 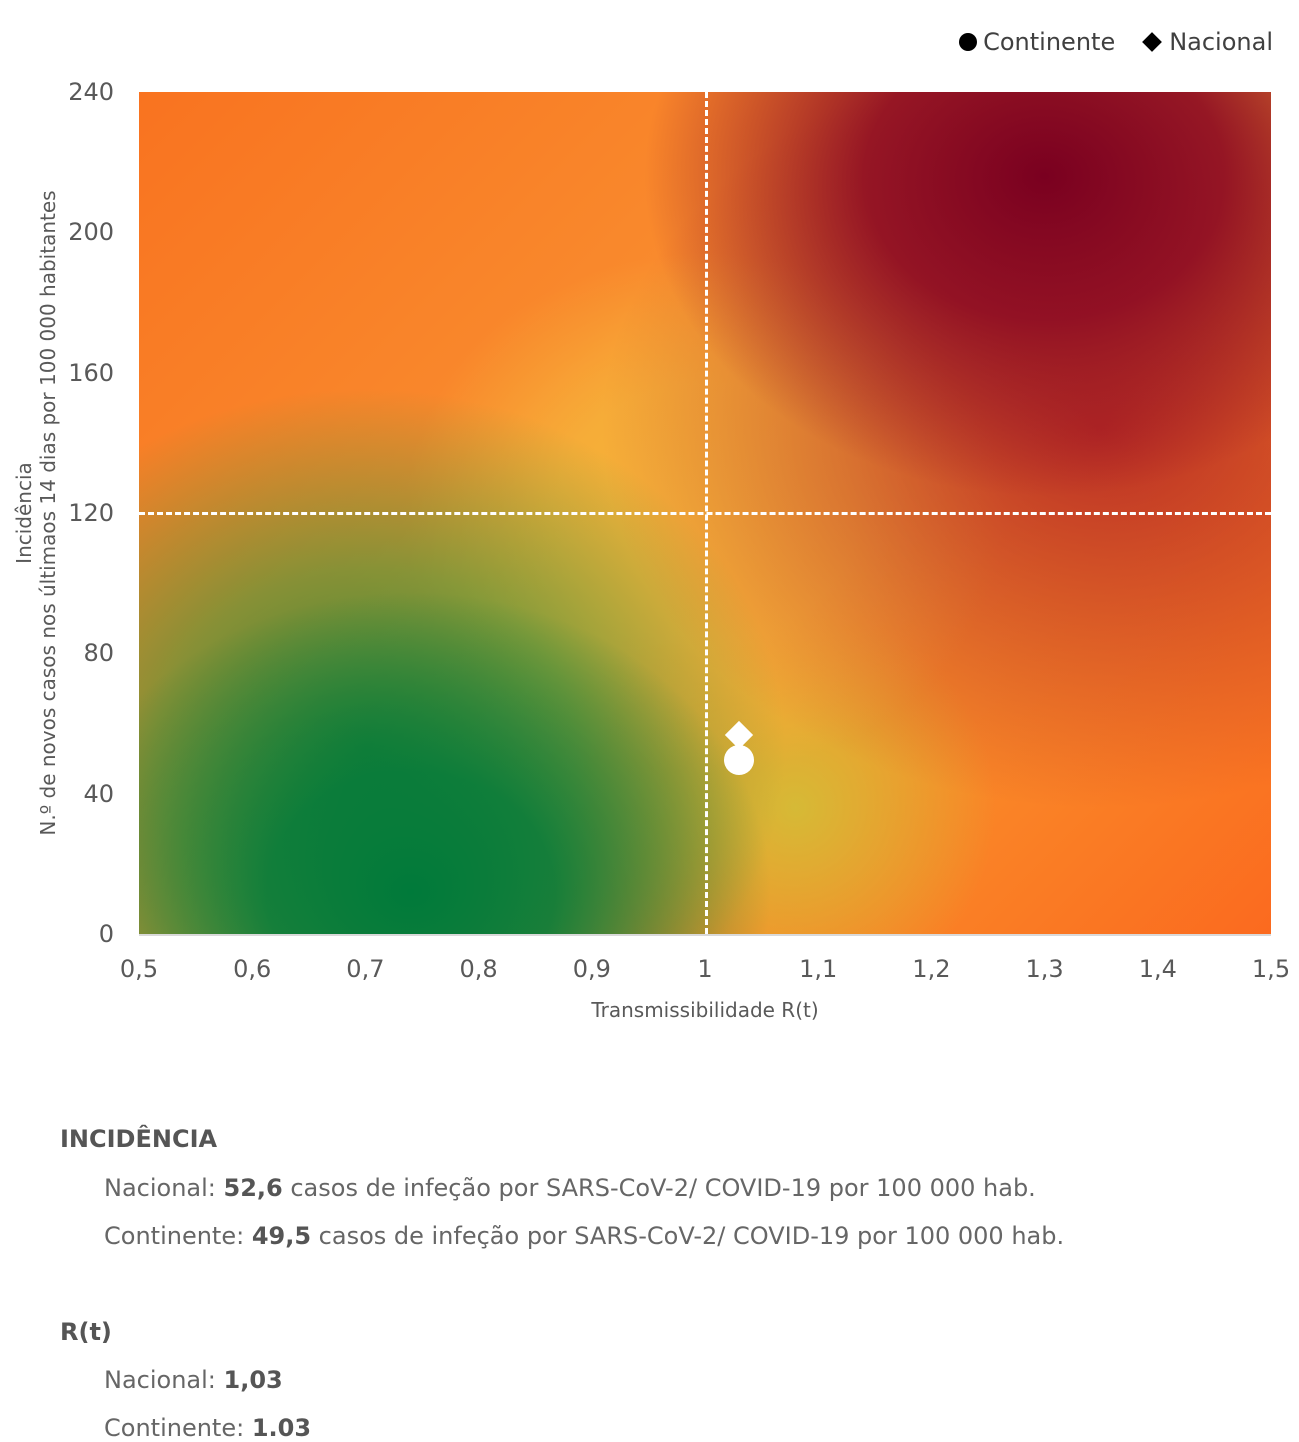 What do you see at coordinates (253, 1188) in the screenshot?
I see `value: 52,6` at bounding box center [253, 1188].